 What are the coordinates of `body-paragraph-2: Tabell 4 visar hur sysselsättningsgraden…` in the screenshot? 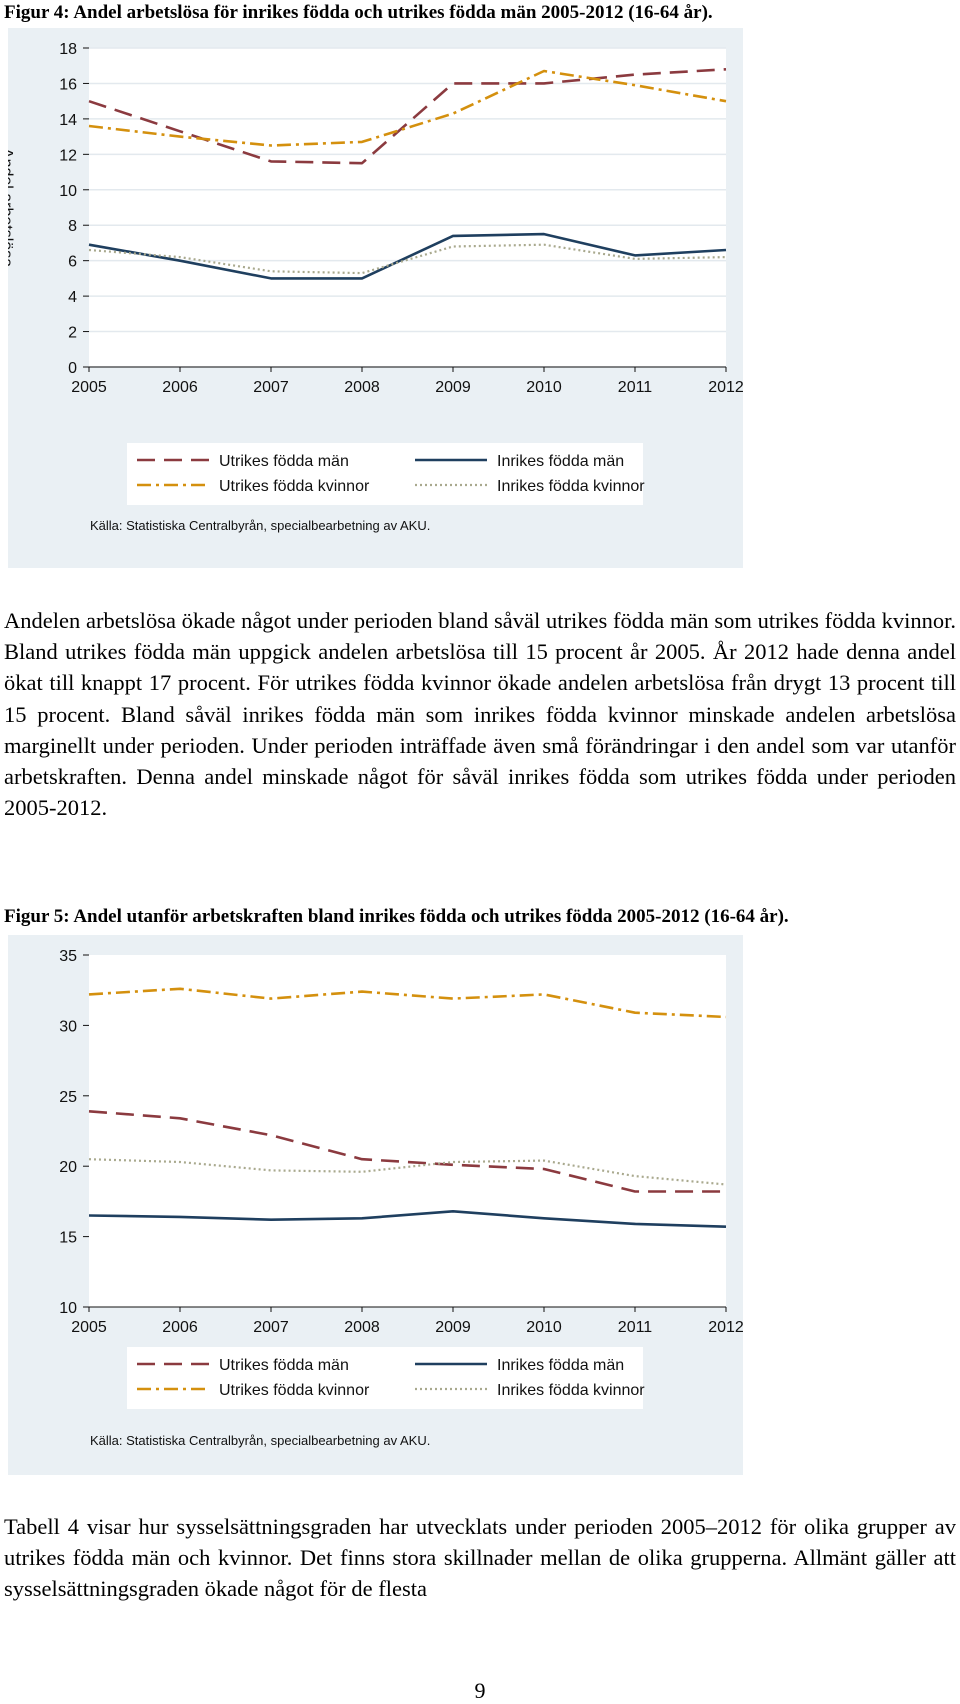 It's located at (480, 1558).